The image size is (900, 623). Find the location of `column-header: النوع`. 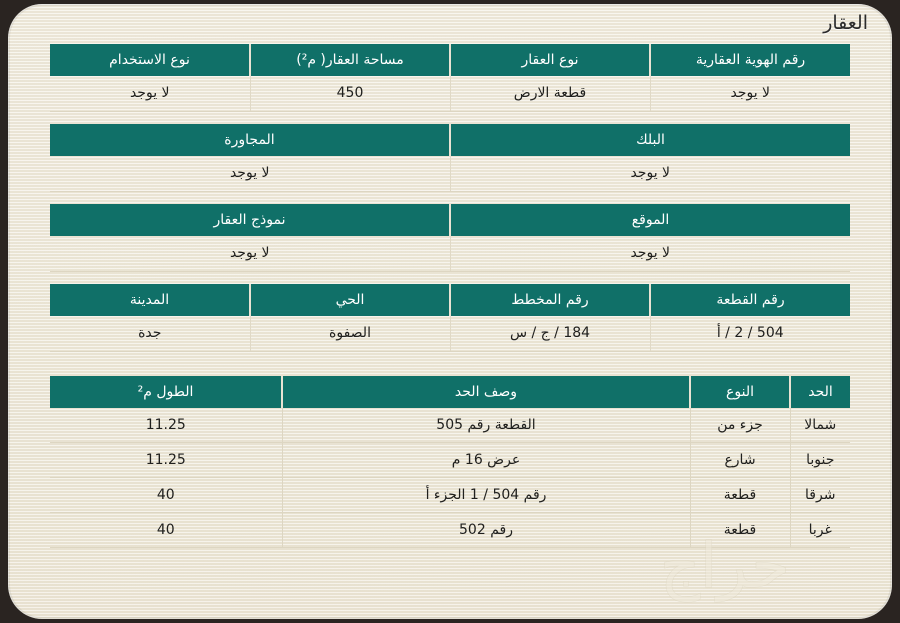

column-header: النوع is located at coordinates (740, 391).